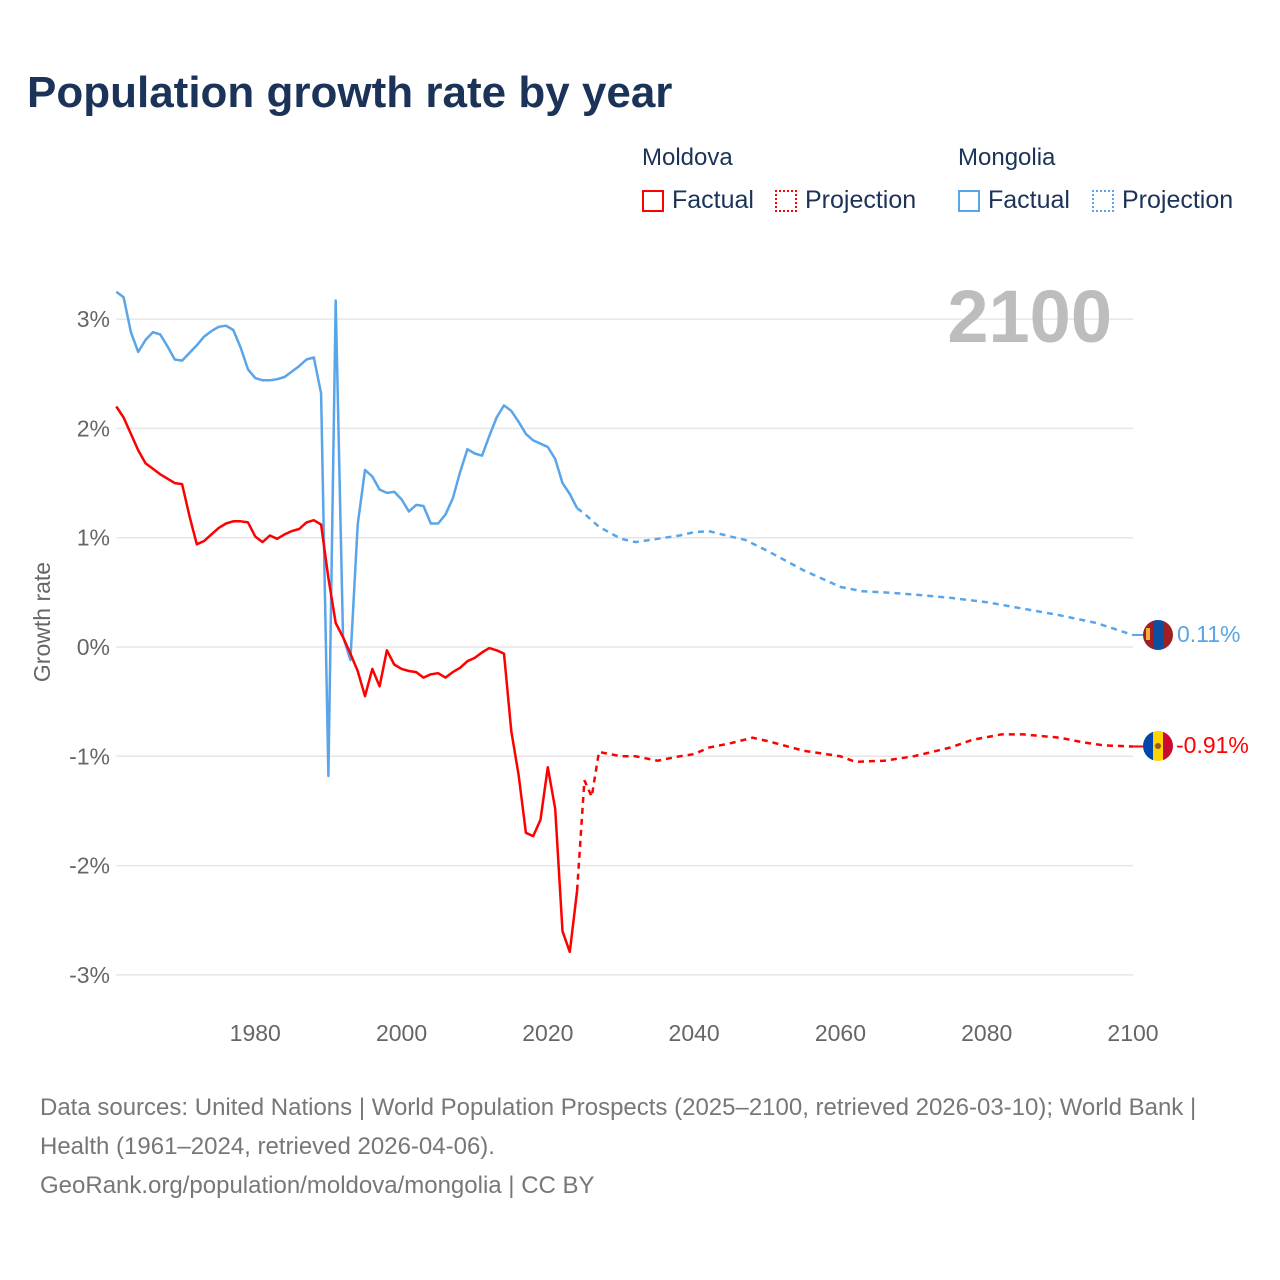 Image resolution: width=1280 pixels, height=1280 pixels. Describe the element at coordinates (1132, 1033) in the screenshot. I see `x-tick-label: 2100` at that location.